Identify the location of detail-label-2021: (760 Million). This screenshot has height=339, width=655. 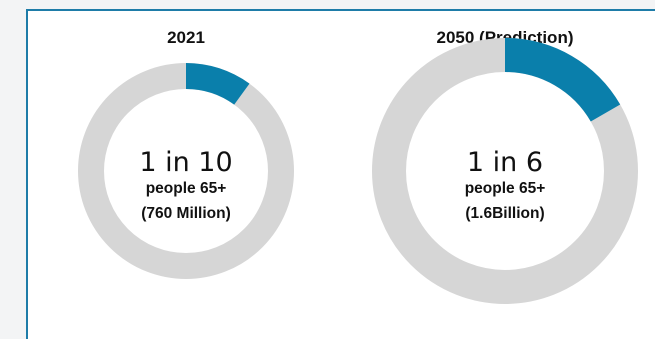
(186, 213).